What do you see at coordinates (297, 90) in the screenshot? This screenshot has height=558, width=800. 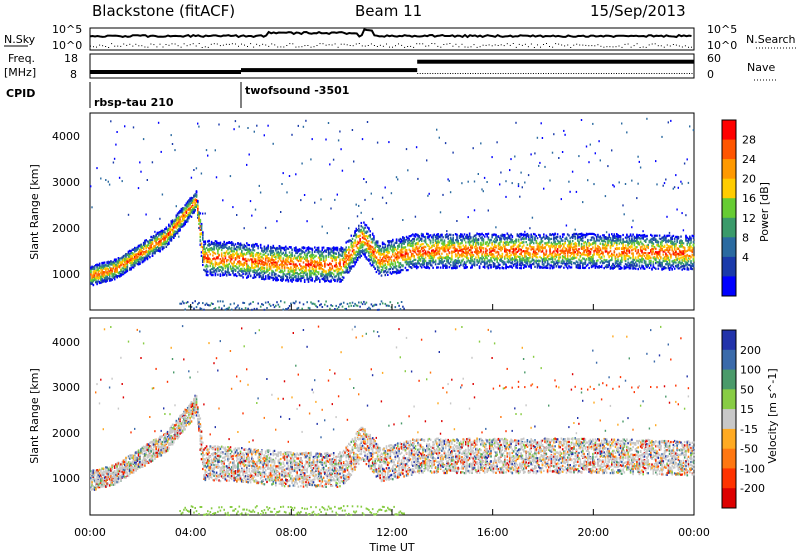 I see `cpid-segment-2: twofsound -3501` at bounding box center [297, 90].